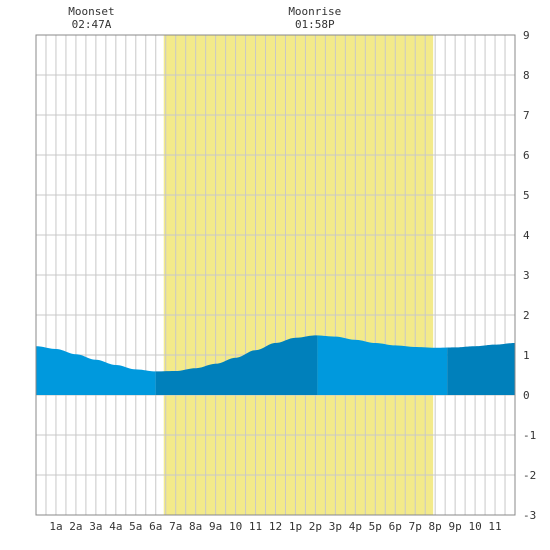 The image size is (550, 550). I want to click on x-tick-label: 1p, so click(295, 526).